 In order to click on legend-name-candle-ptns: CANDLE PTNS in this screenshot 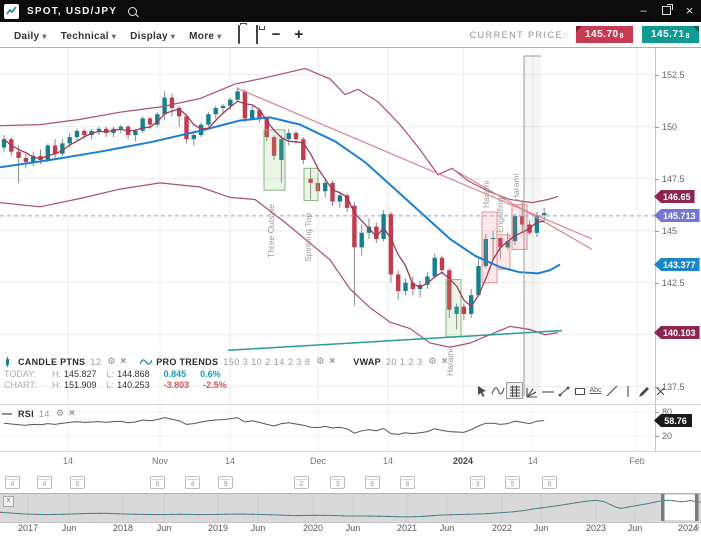, I will do `click(52, 361)`.